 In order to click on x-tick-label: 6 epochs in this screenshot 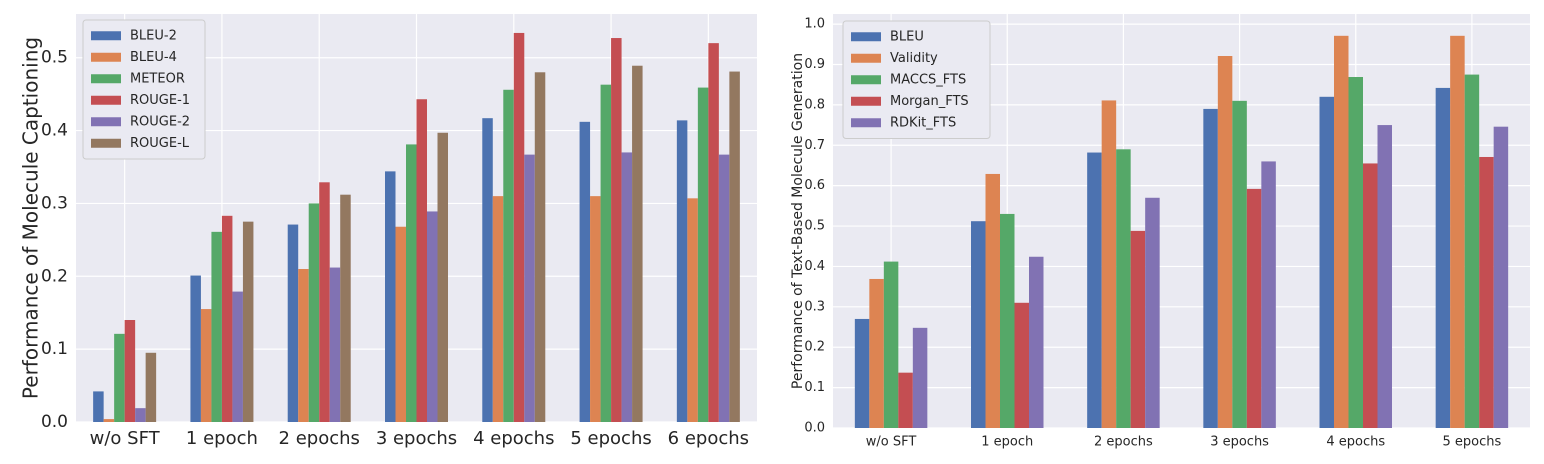, I will do `click(708, 438)`.